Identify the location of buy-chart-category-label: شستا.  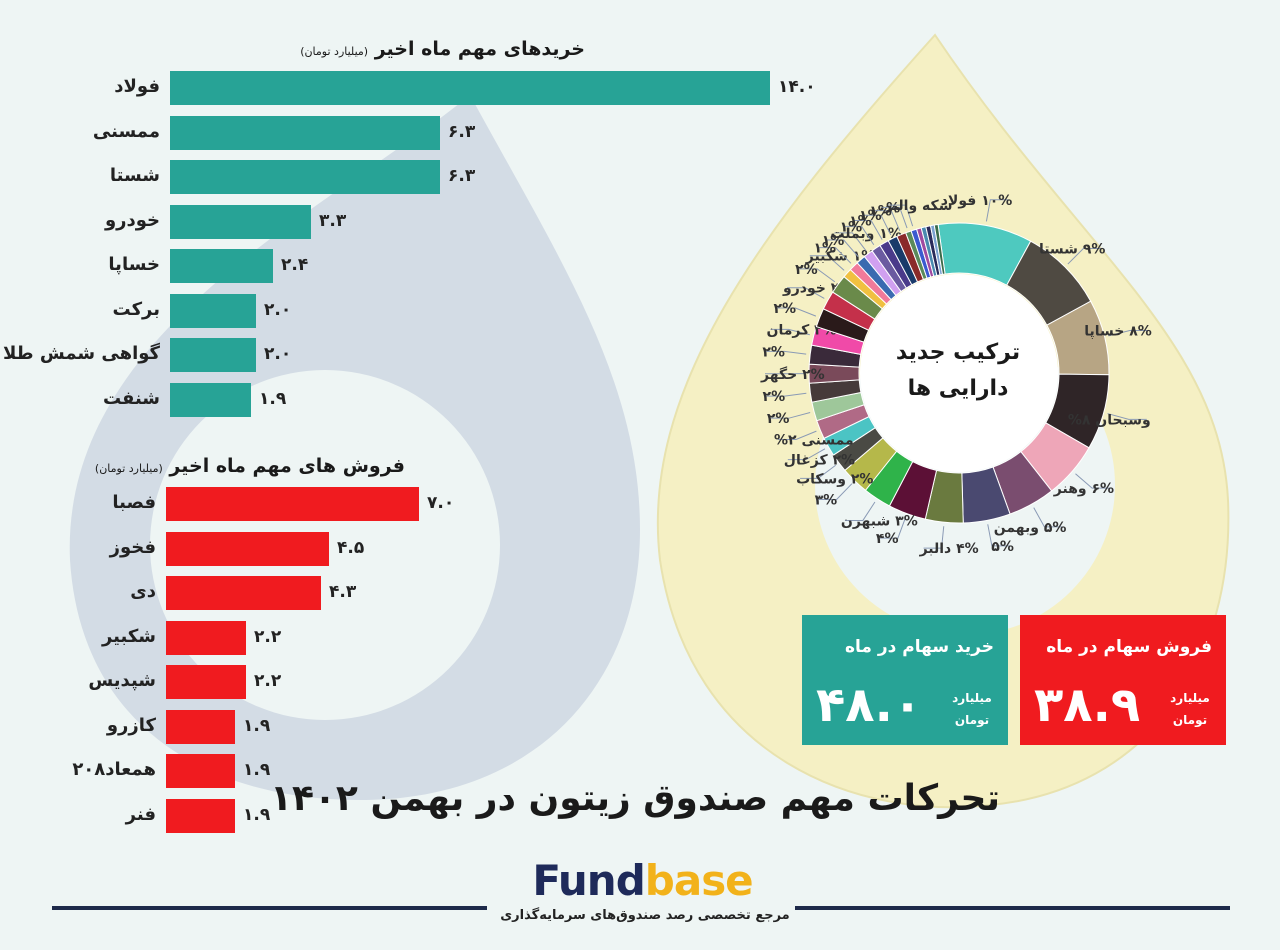
(134, 175).